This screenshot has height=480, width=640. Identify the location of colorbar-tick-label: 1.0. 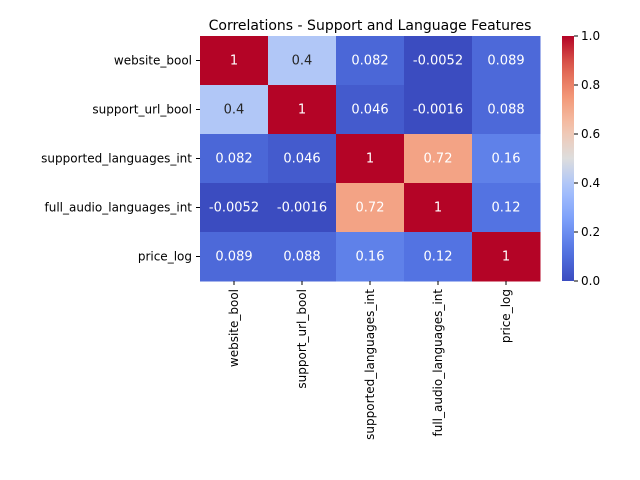
(590, 36).